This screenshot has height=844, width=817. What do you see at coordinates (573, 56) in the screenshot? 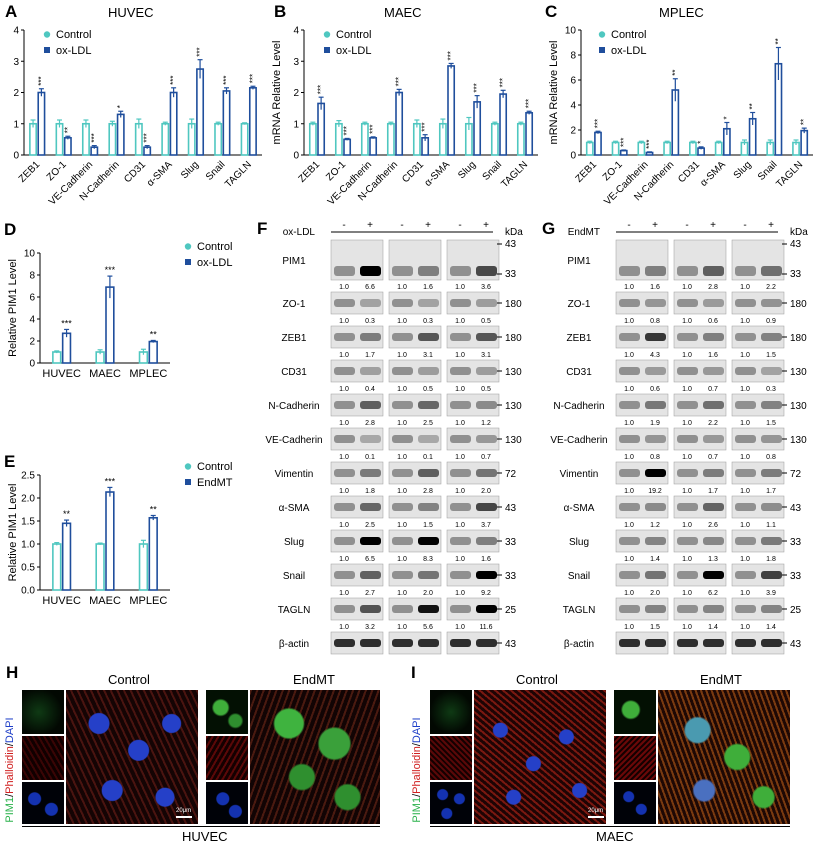
I see `y-tick-label: 8` at bounding box center [573, 56].